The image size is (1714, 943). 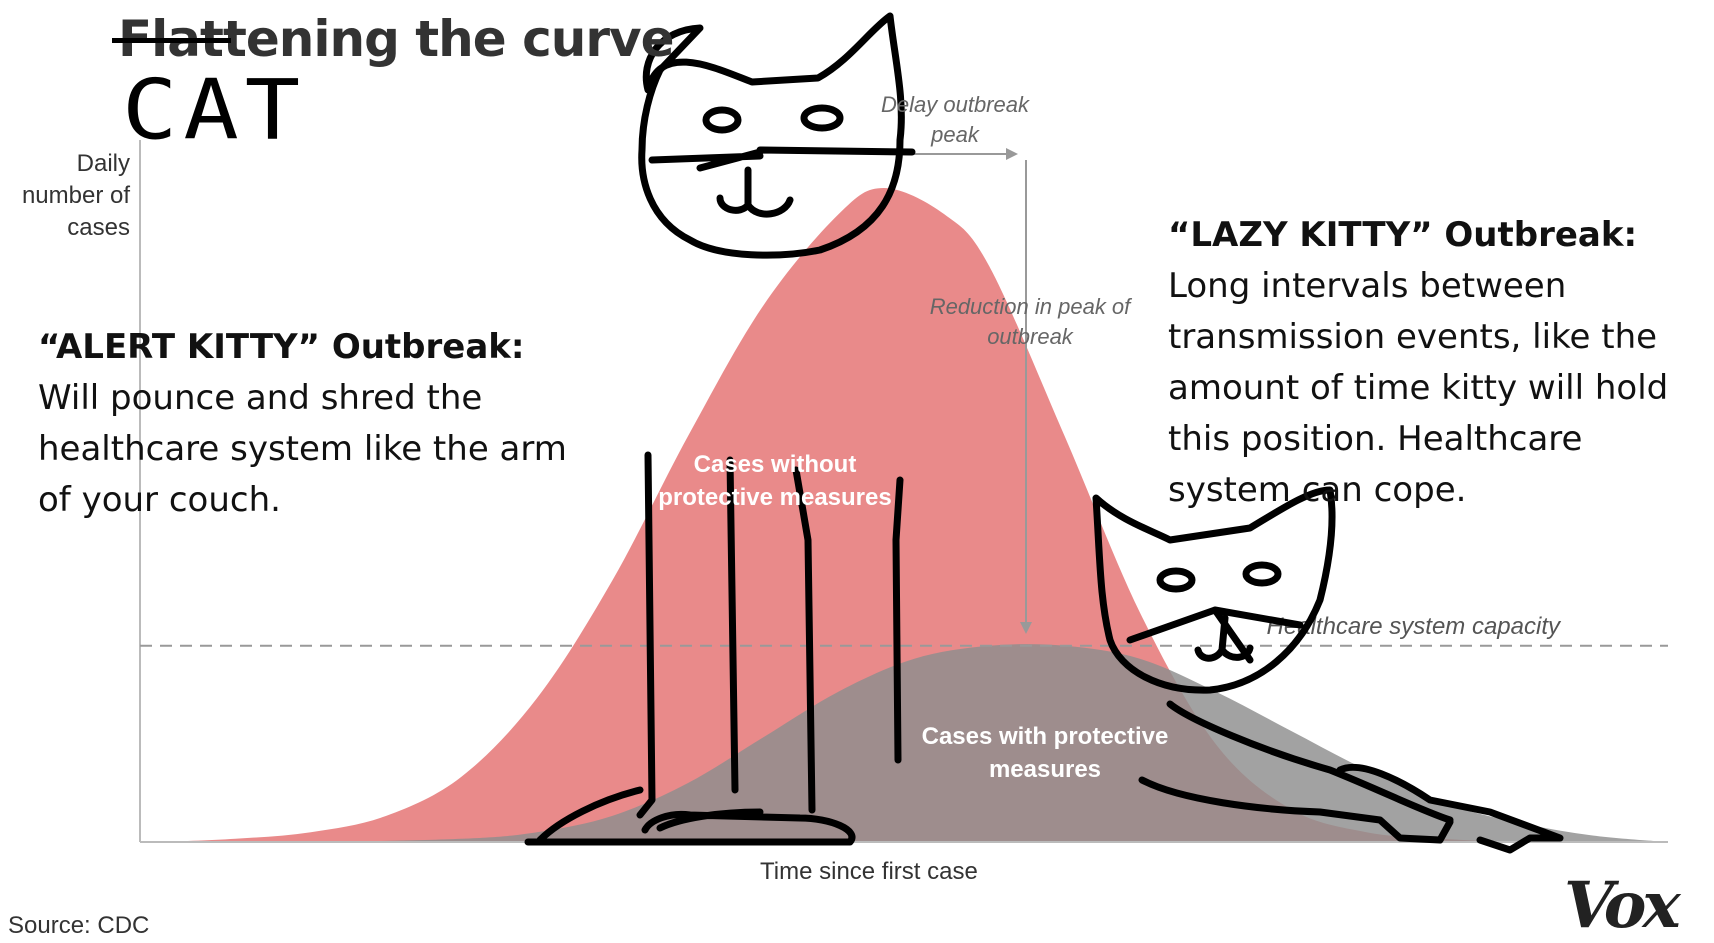 I want to click on lazy-kitty-drawing, so click(x=1328, y=670).